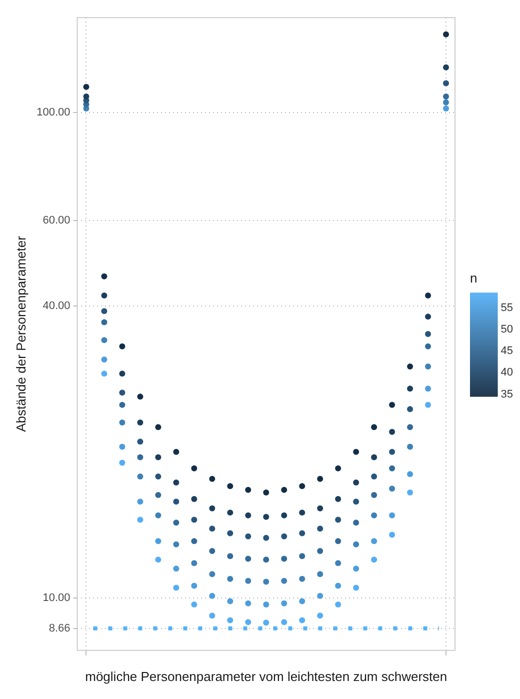 The width and height of the screenshot is (520, 699). What do you see at coordinates (507, 308) in the screenshot?
I see `color-bar-label: 55` at bounding box center [507, 308].